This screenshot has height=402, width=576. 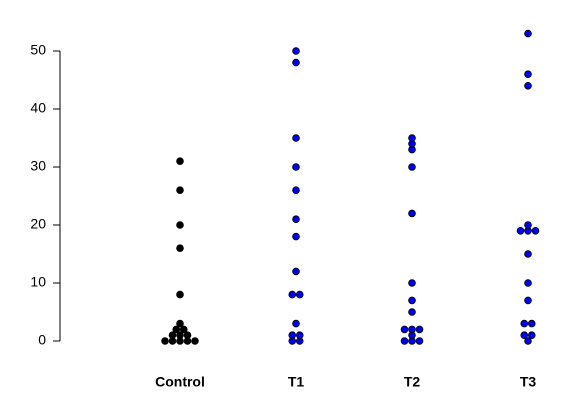 What do you see at coordinates (296, 382) in the screenshot?
I see `x-tick-label: T1` at bounding box center [296, 382].